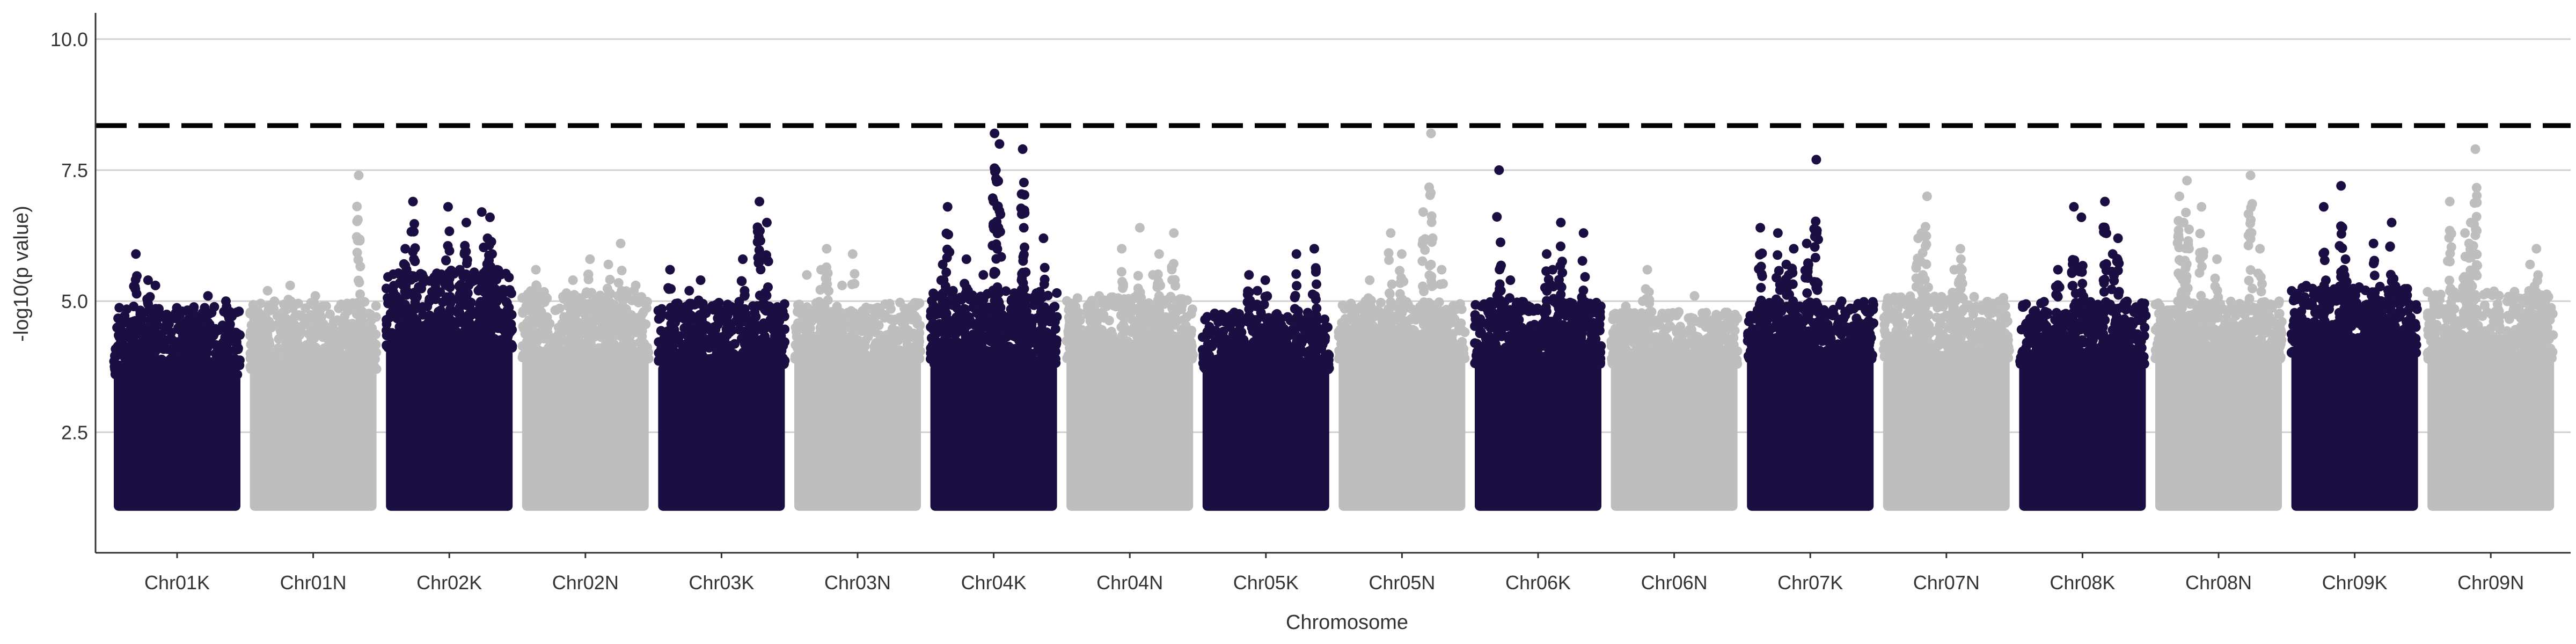 Image resolution: width=2576 pixels, height=644 pixels. Describe the element at coordinates (721, 437) in the screenshot. I see `point-mass` at that location.